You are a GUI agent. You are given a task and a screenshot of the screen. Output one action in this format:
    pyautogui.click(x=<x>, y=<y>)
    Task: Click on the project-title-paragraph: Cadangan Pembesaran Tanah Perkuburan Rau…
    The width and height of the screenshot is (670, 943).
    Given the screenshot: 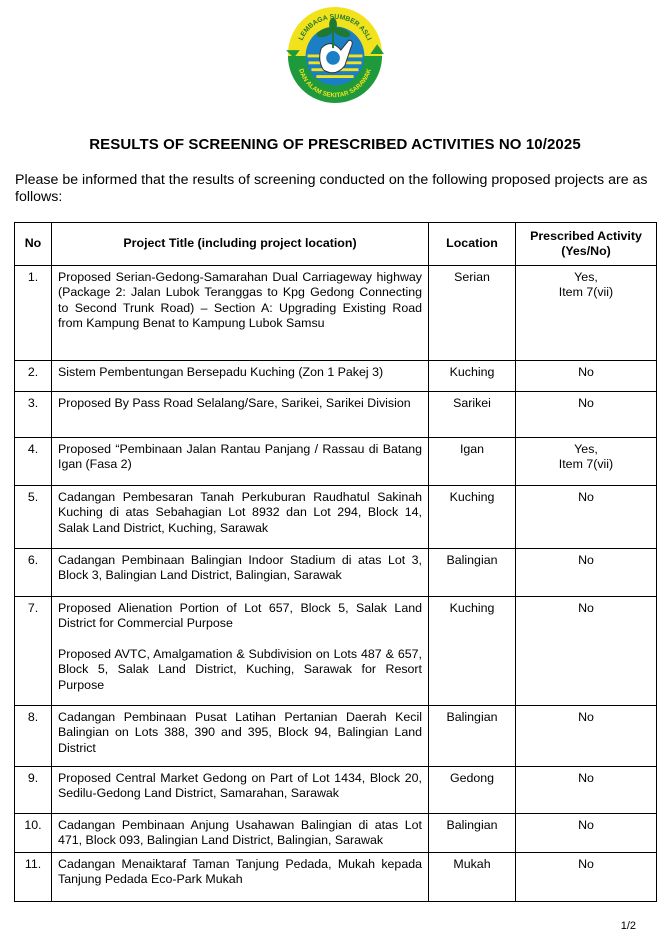 What is the action you would take?
    pyautogui.click(x=240, y=512)
    